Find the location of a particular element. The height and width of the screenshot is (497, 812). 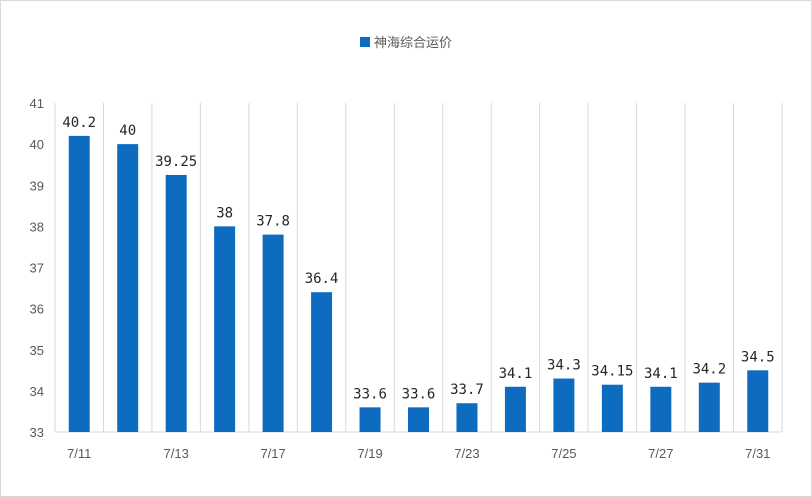

legend-label: 神海综合运价 is located at coordinates (412, 42).